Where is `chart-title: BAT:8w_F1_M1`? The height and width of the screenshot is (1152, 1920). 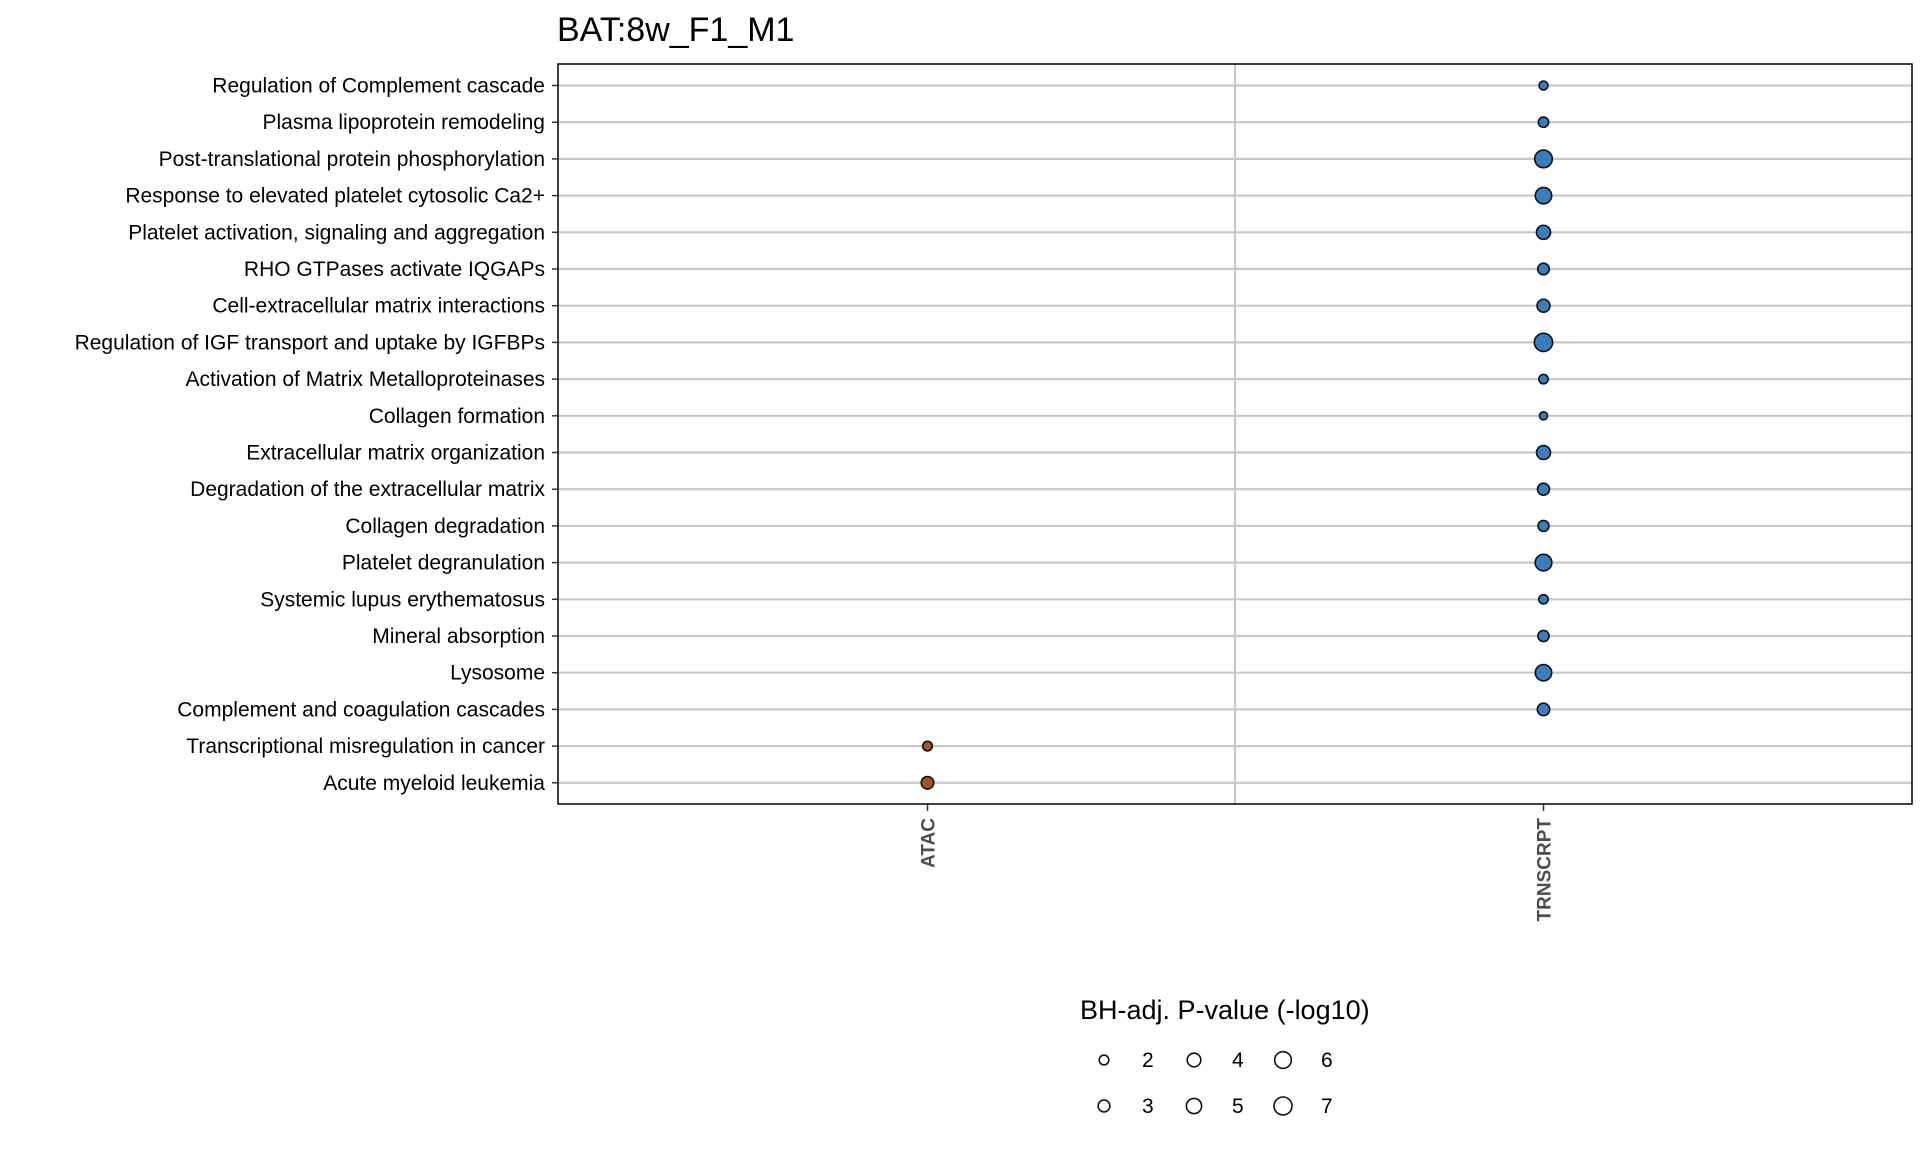 chart-title: BAT:8w_F1_M1 is located at coordinates (675, 30).